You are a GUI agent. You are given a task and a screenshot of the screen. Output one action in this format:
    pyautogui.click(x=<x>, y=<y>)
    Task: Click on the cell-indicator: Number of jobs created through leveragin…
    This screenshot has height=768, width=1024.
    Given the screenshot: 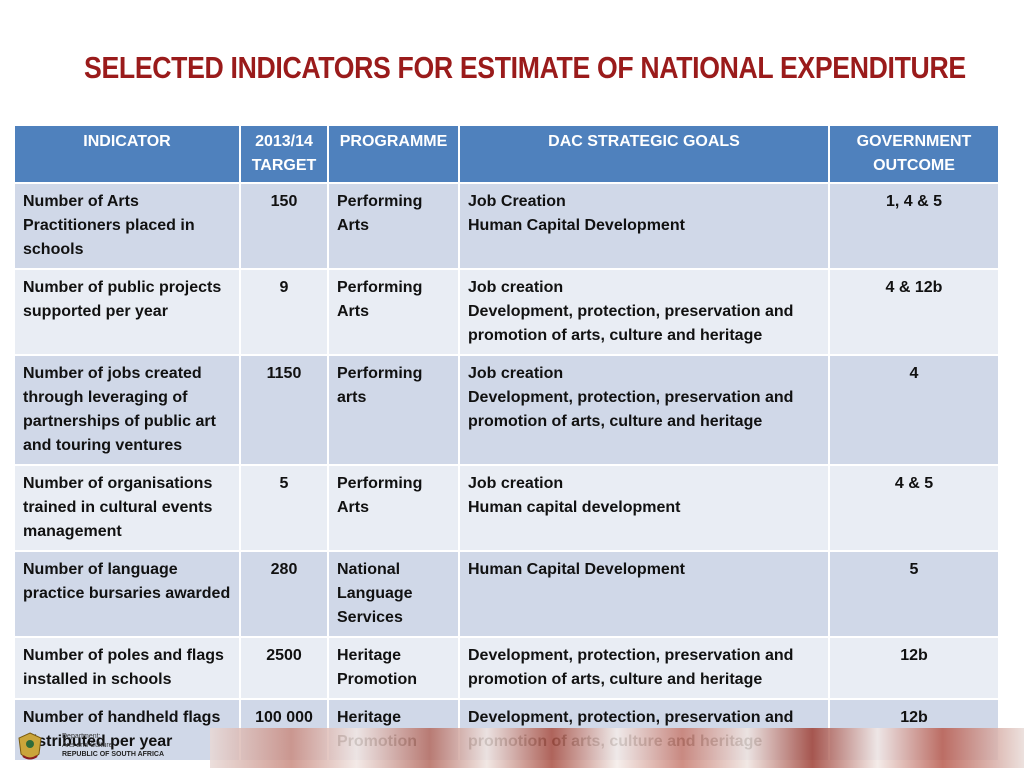 What is the action you would take?
    pyautogui.click(x=127, y=410)
    